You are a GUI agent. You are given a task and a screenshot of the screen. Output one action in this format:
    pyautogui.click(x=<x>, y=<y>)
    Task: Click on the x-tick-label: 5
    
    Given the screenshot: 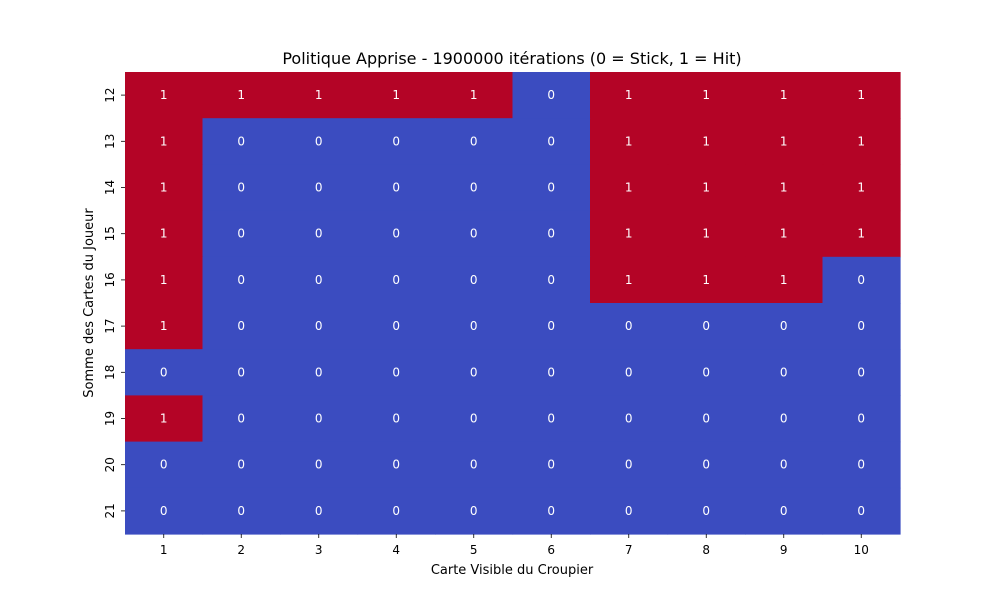 What is the action you would take?
    pyautogui.click(x=474, y=550)
    